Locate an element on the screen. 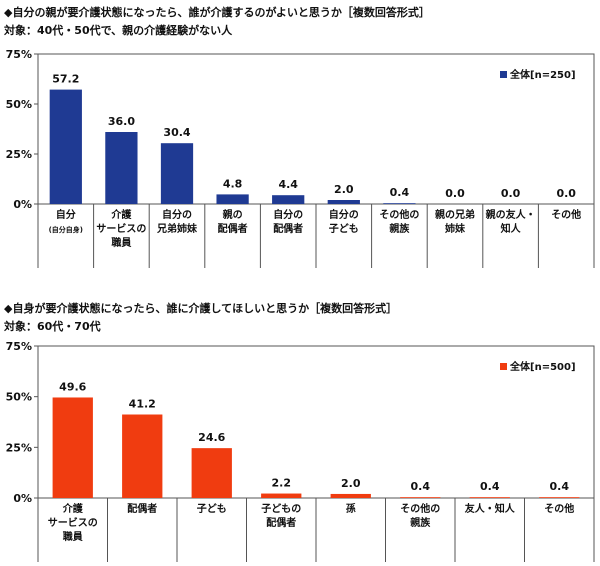 This screenshot has width=600, height=566. chart1-title: ◆自分の親が要介護状態になったら、誰が介護するのがよいと思うか［複数回答形式］ is located at coordinates (217, 12).